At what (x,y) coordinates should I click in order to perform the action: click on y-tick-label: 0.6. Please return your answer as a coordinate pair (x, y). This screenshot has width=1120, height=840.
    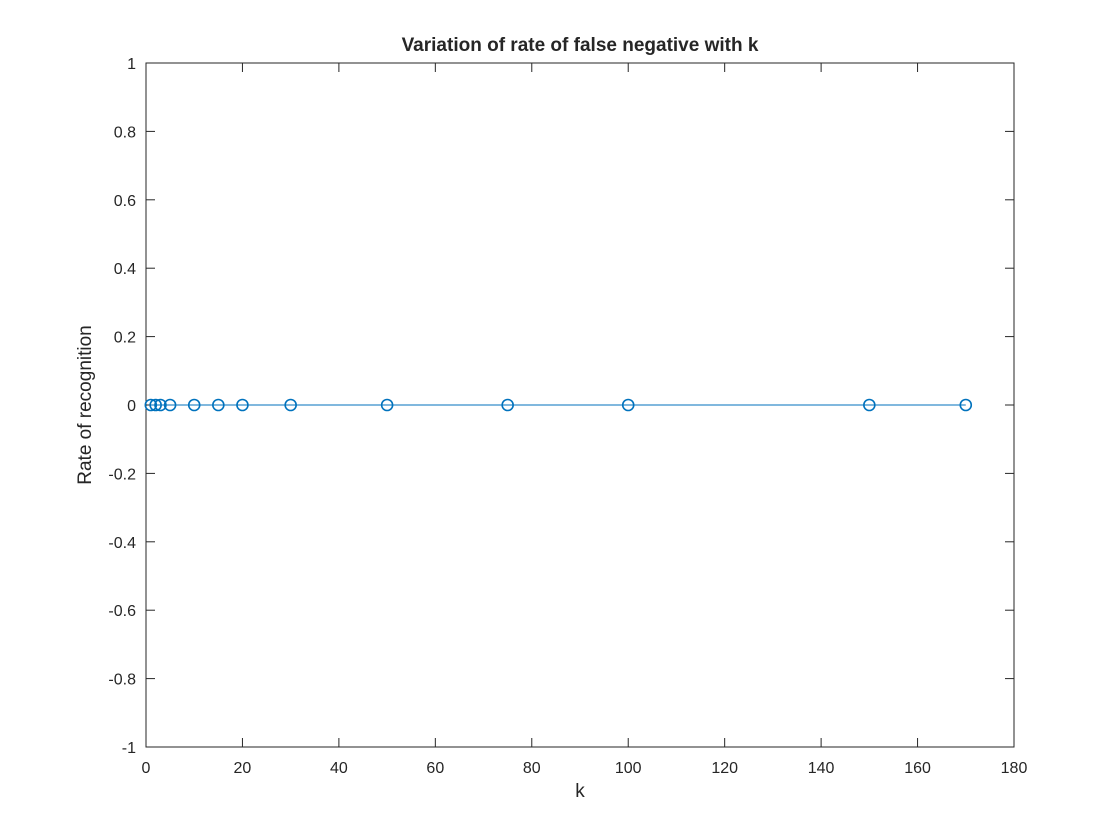
    Looking at the image, I should click on (125, 201).